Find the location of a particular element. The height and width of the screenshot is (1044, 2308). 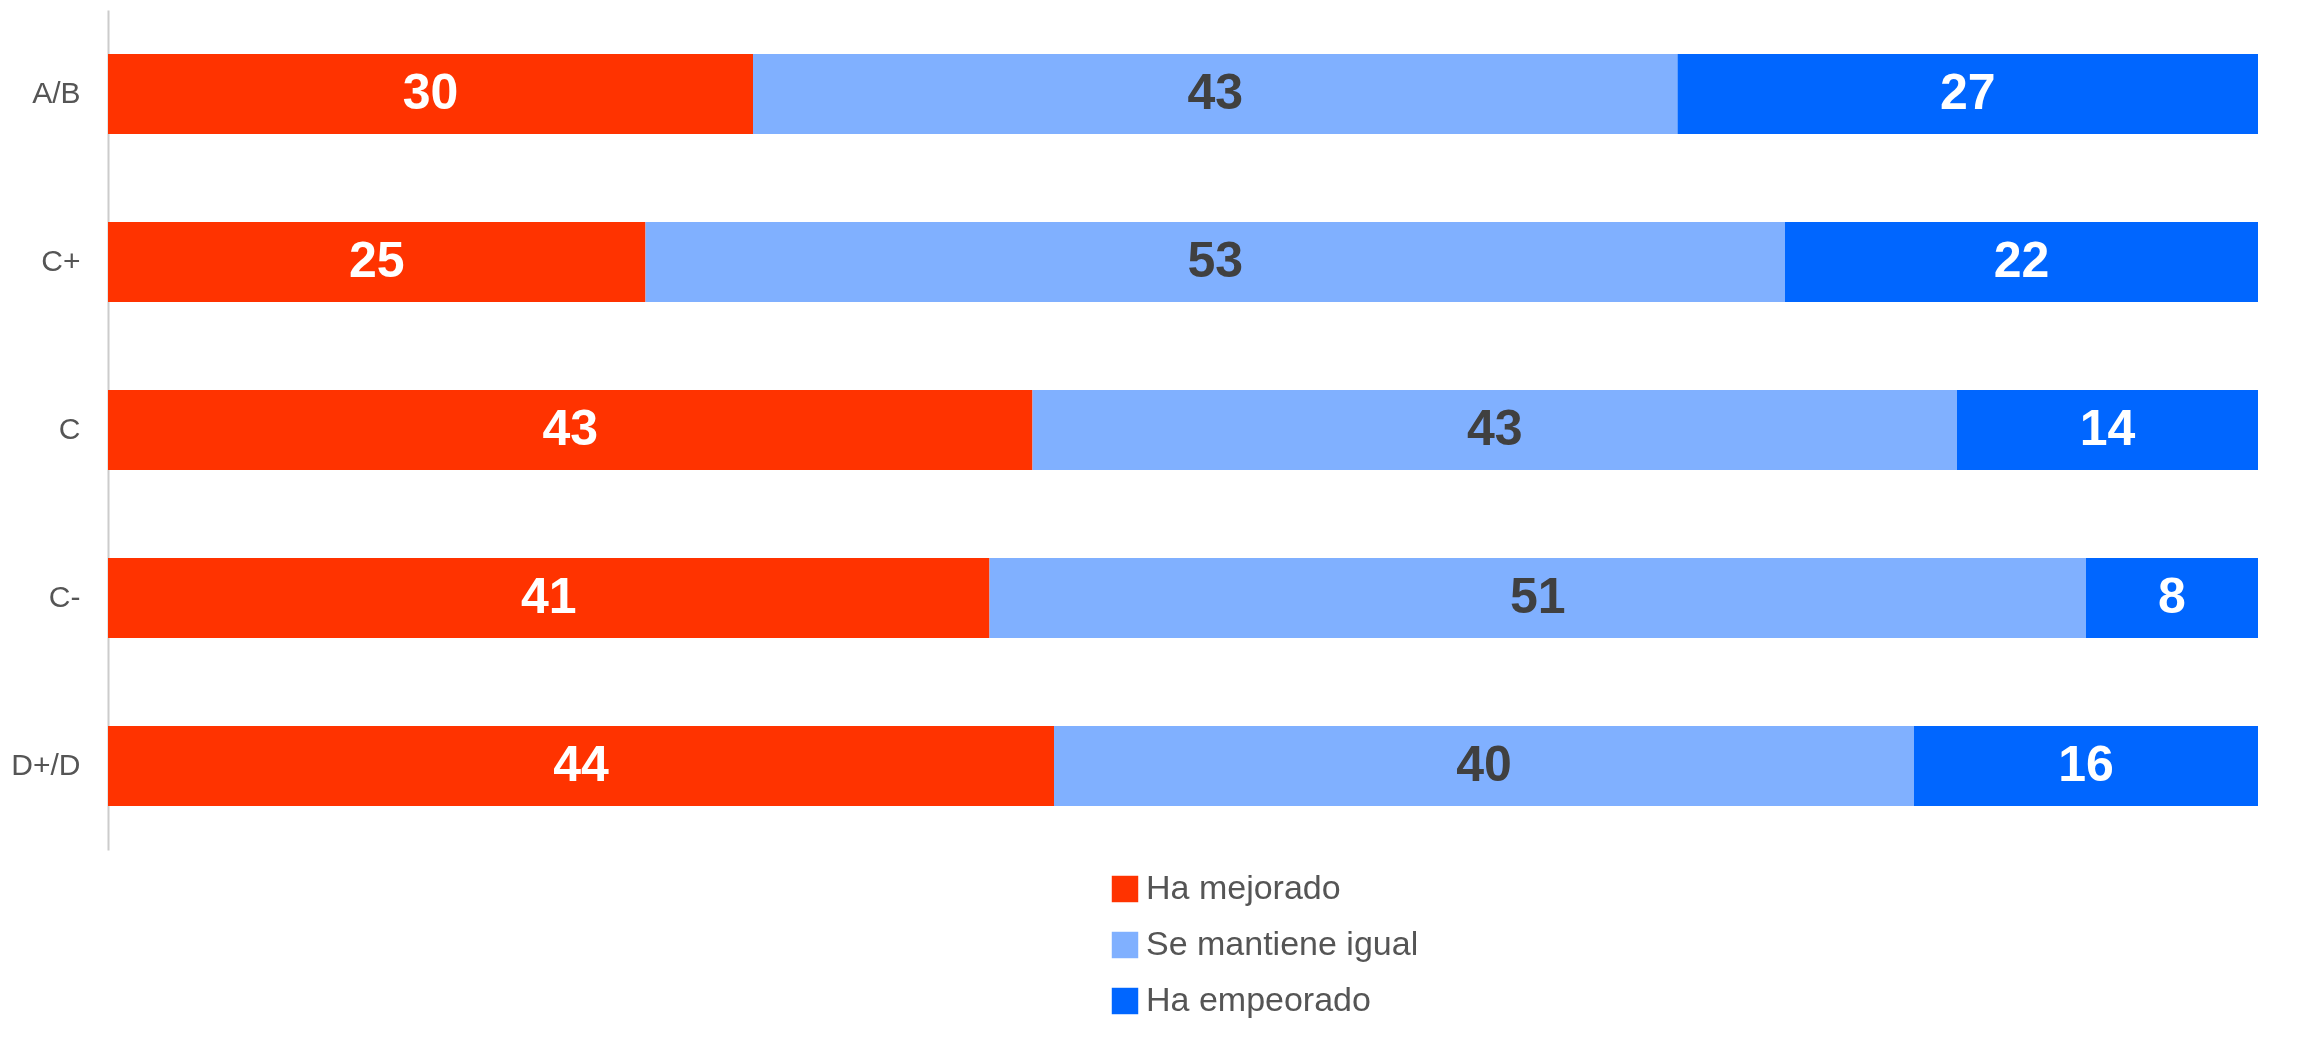

data-label: 22 is located at coordinates (2021, 260).